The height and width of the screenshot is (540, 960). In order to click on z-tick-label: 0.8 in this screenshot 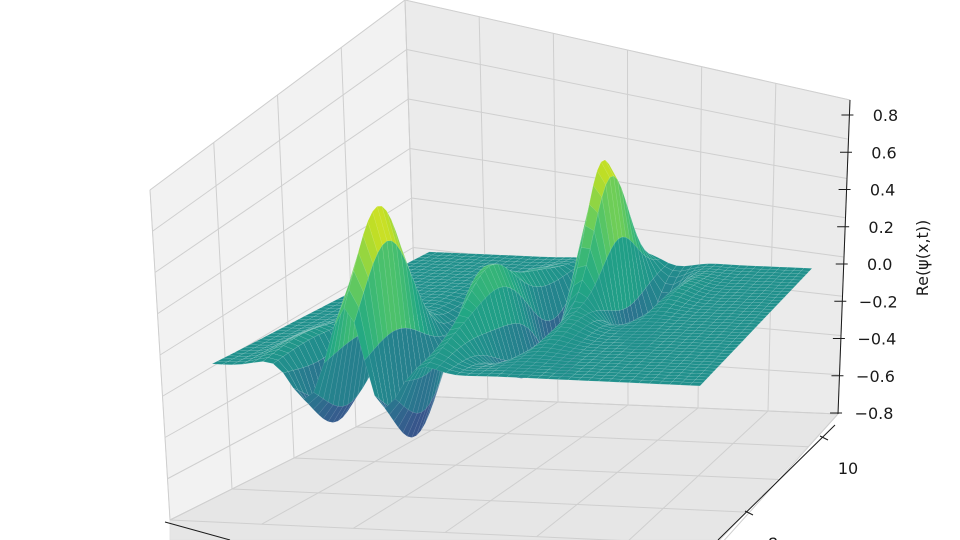, I will do `click(885, 115)`.